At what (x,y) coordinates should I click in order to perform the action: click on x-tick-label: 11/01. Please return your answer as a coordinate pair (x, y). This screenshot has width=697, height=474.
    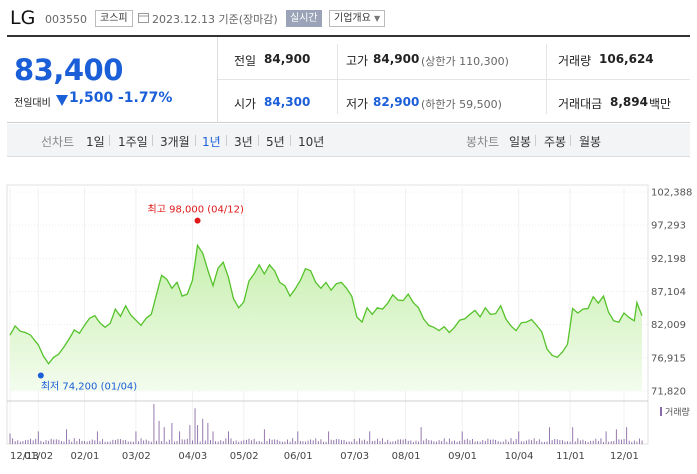
    Looking at the image, I should click on (570, 456).